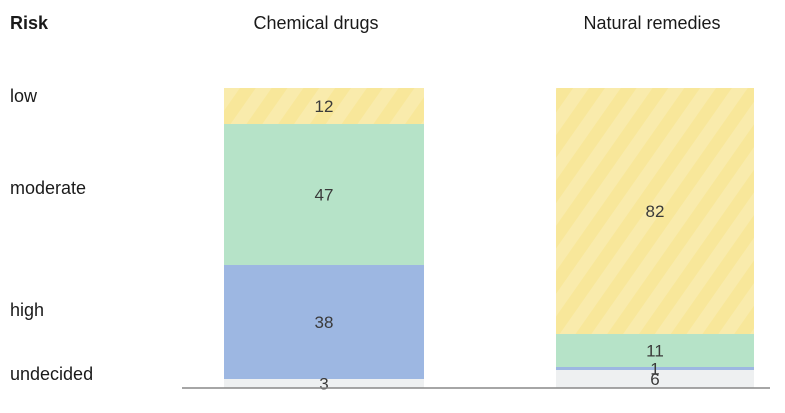 The image size is (785, 413). I want to click on value-label-chemical-drugs-moderate: 47, so click(324, 195).